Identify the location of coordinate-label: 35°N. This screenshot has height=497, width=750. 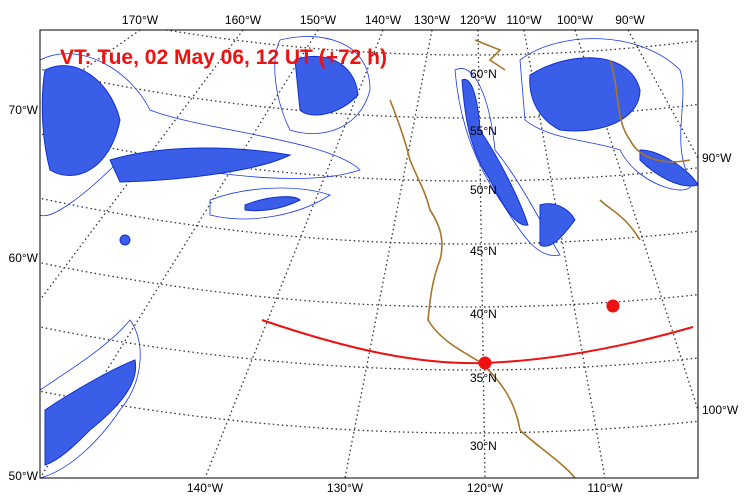
(483, 378).